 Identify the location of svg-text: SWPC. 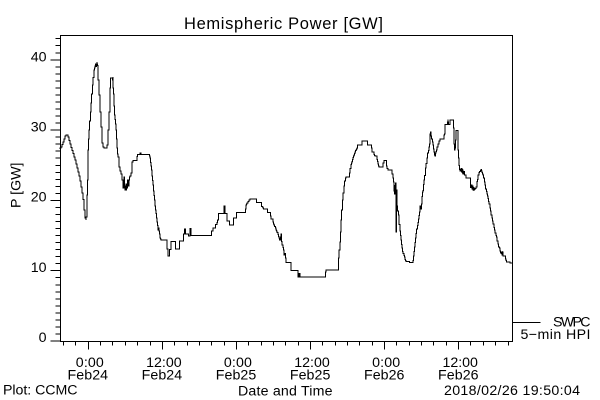
(572, 323).